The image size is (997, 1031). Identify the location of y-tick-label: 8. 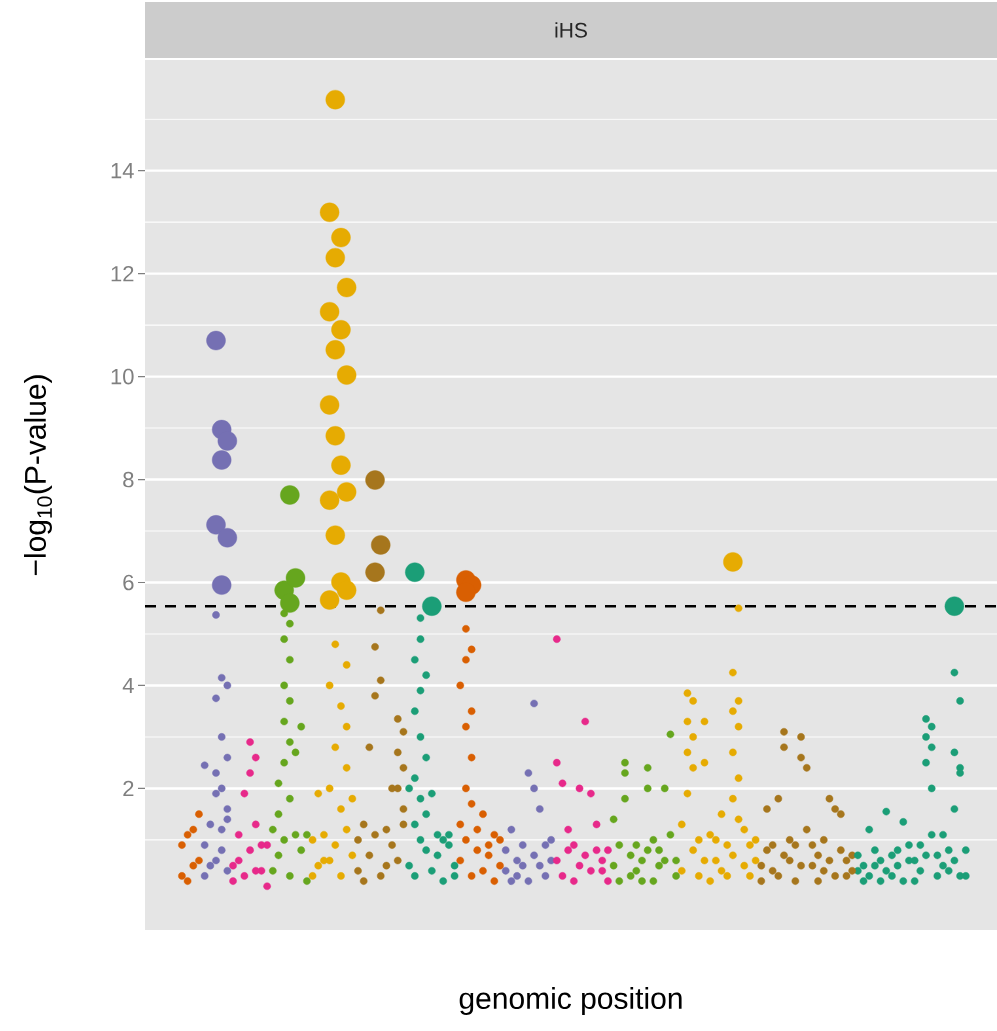
(128, 479).